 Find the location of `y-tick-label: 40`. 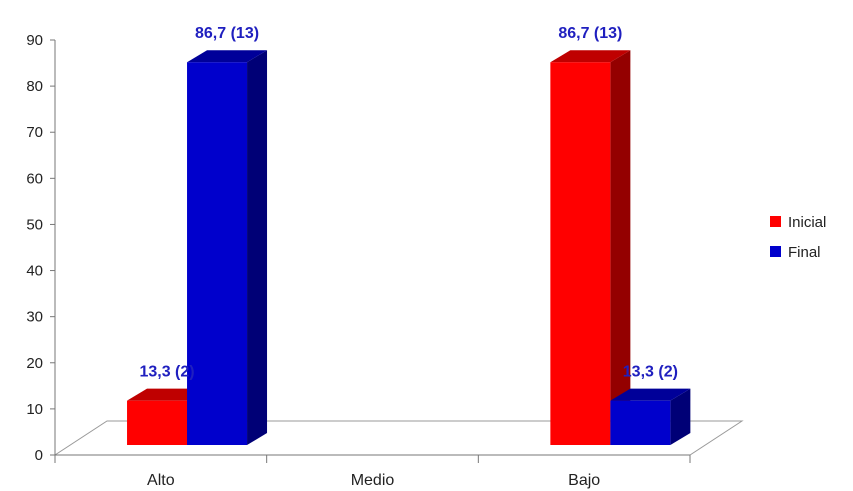

y-tick-label: 40 is located at coordinates (34, 271).